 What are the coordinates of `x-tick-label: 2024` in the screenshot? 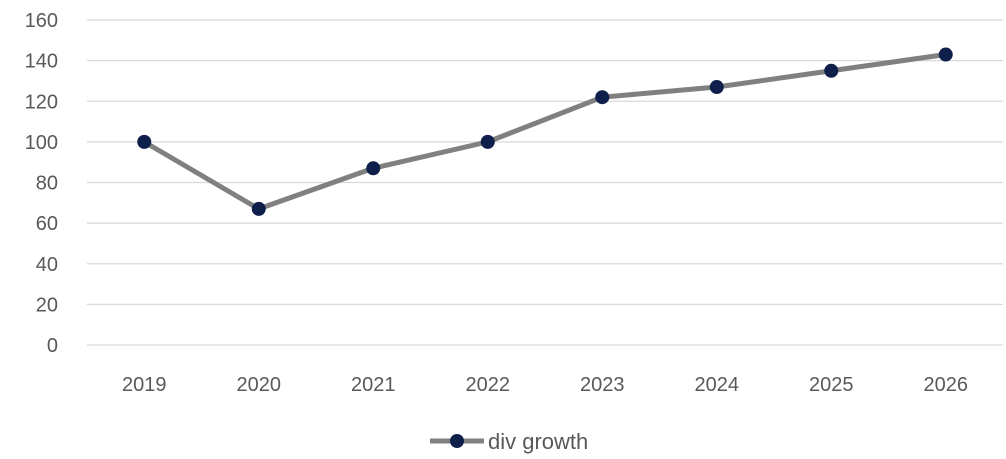 It's located at (717, 385).